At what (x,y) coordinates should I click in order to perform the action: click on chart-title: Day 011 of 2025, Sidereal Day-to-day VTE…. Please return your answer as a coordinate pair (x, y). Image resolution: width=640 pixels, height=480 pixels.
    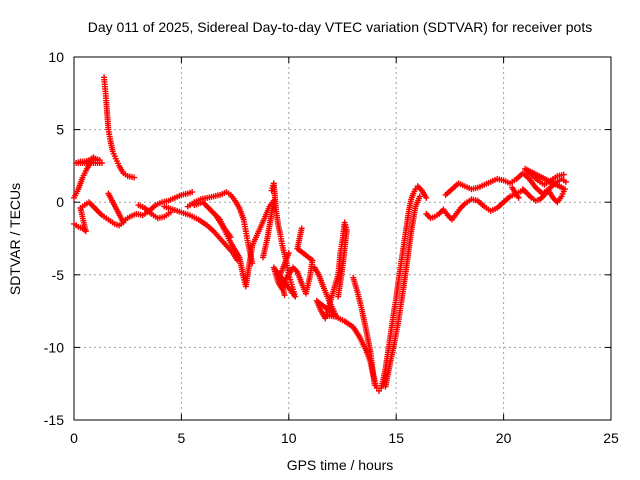
    Looking at the image, I should click on (340, 27).